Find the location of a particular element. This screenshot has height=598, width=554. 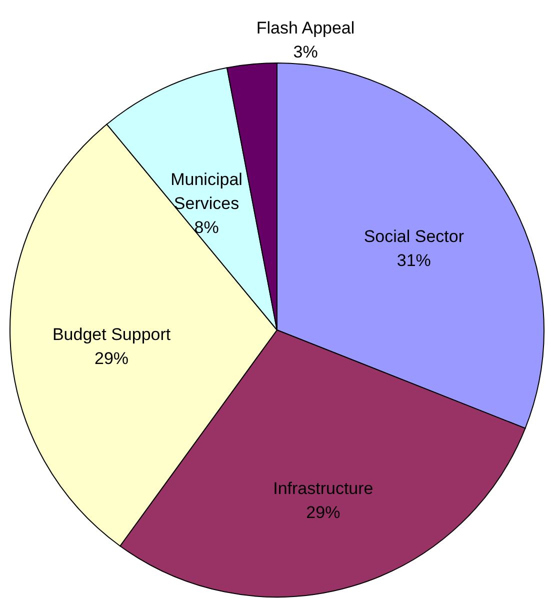

data-label: 8% is located at coordinates (206, 228).